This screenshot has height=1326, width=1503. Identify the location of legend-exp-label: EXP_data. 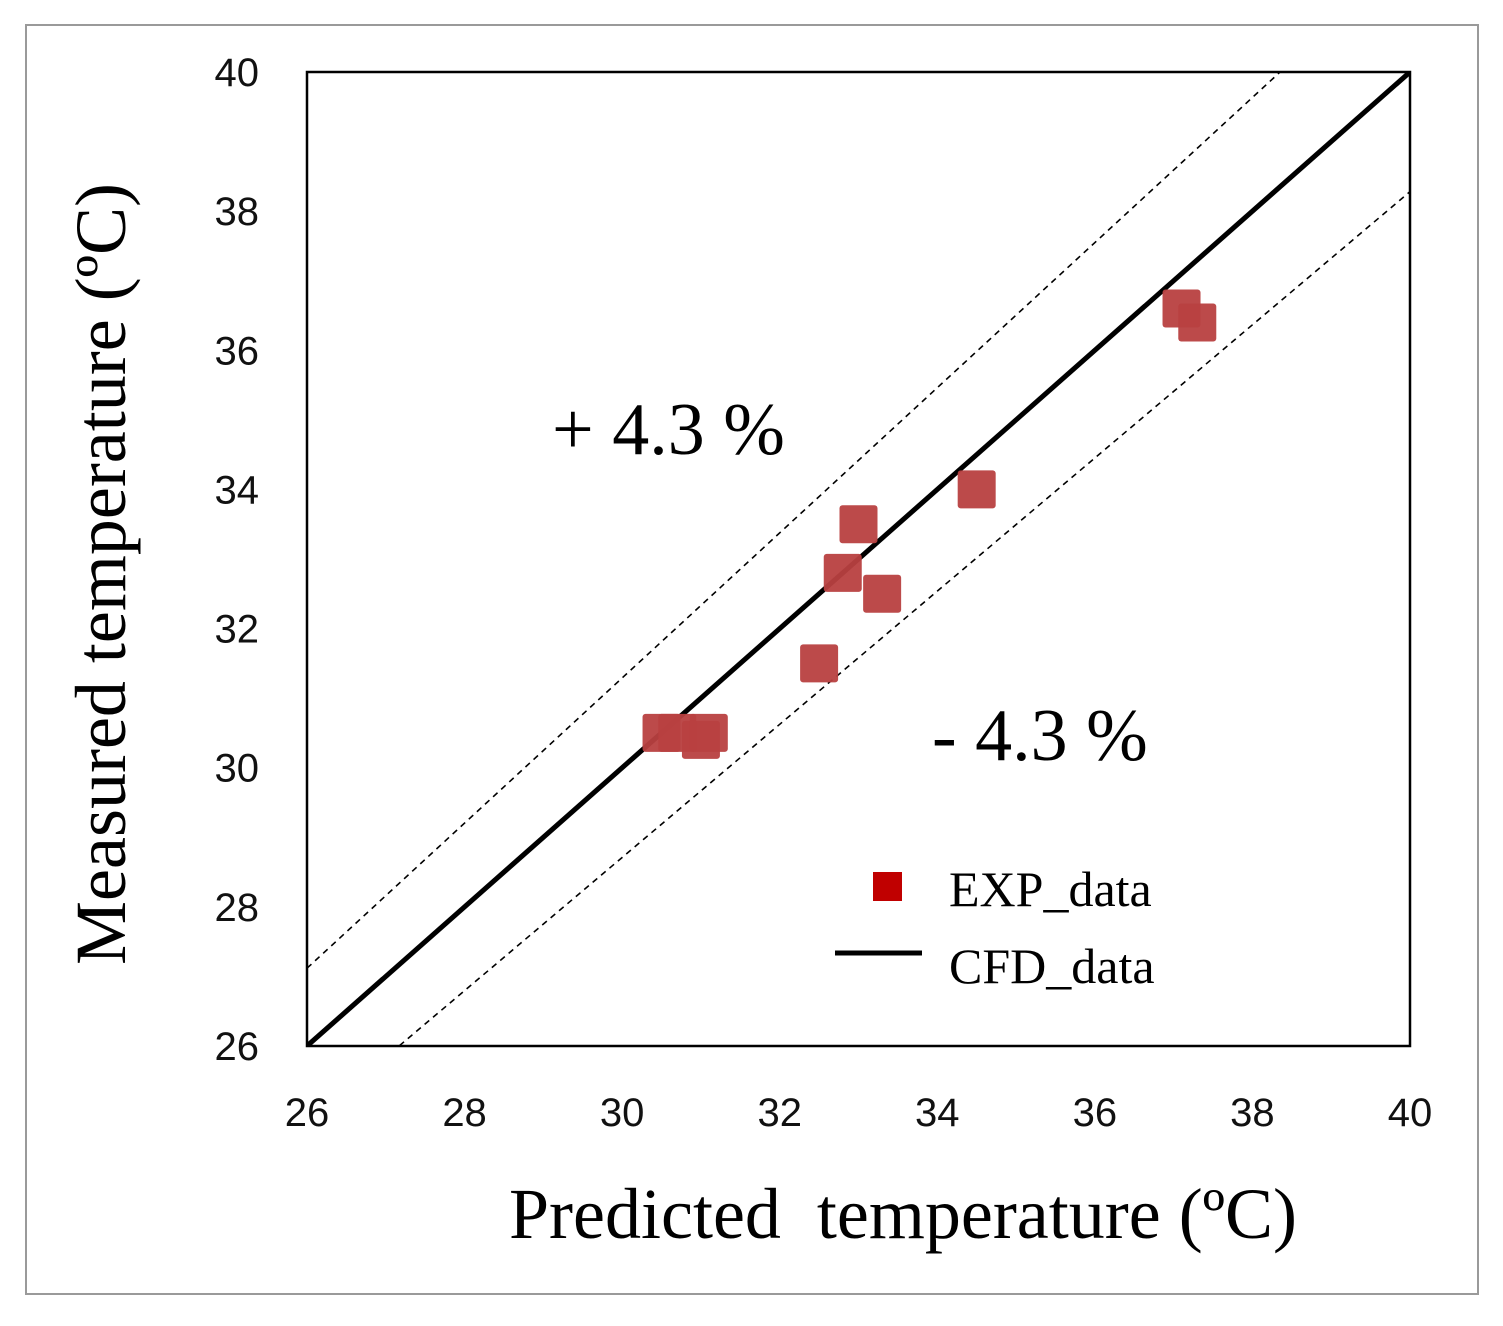
(1050, 889).